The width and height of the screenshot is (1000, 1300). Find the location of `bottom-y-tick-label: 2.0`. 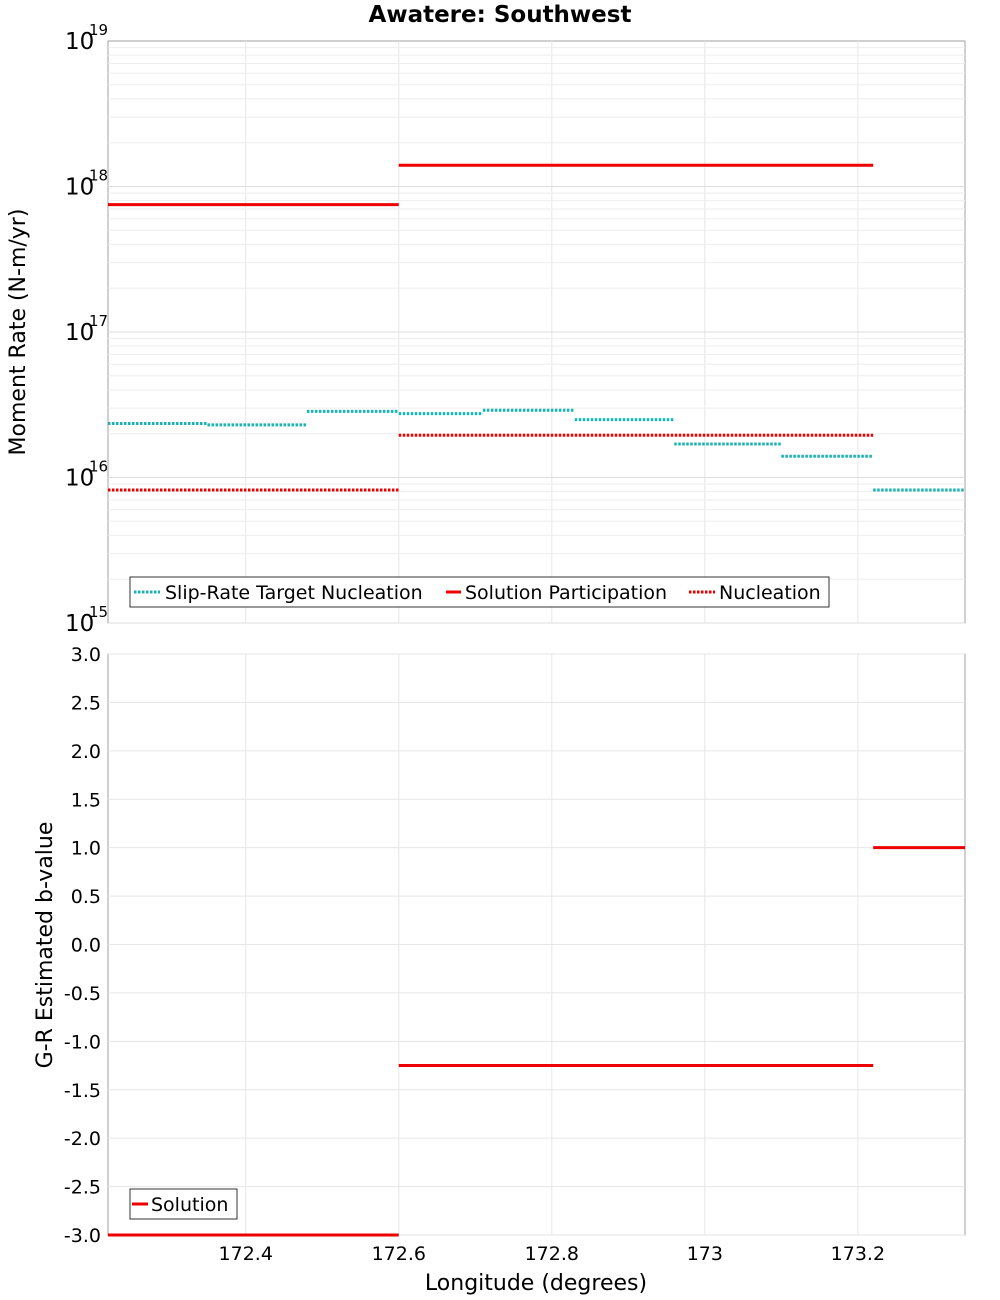

bottom-y-tick-label: 2.0 is located at coordinates (86, 752).